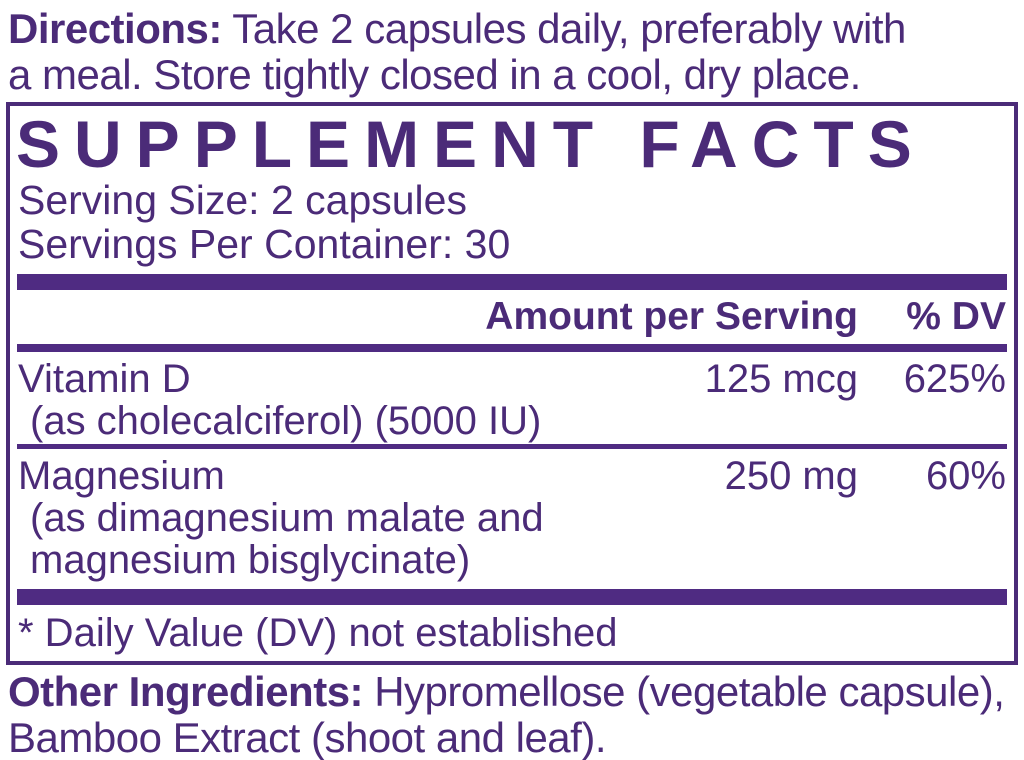 The height and width of the screenshot is (760, 1024). Describe the element at coordinates (791, 476) in the screenshot. I see `ingredient-amount: 250 mg` at that location.